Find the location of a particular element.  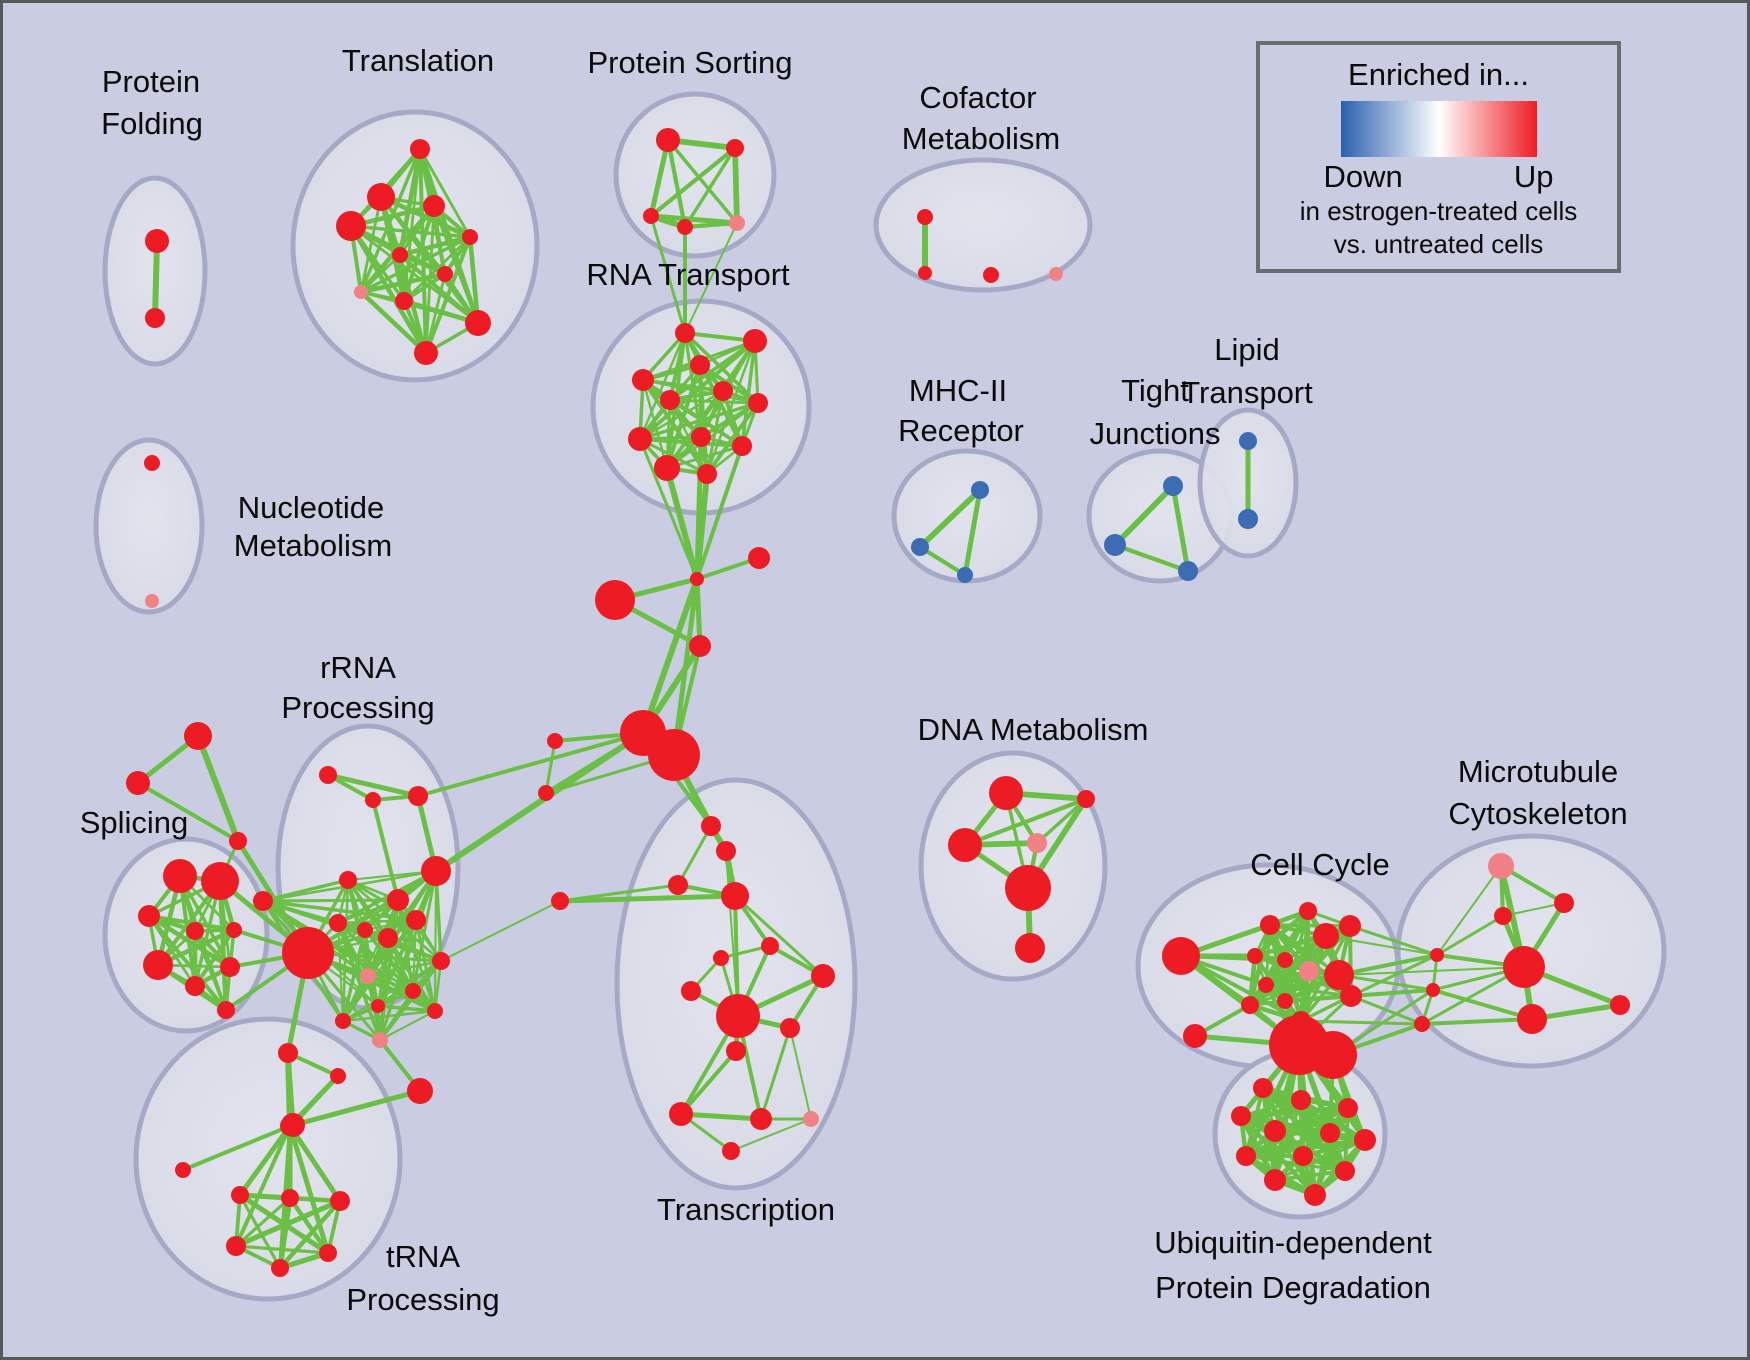

node-ch7 is located at coordinates (560, 901).